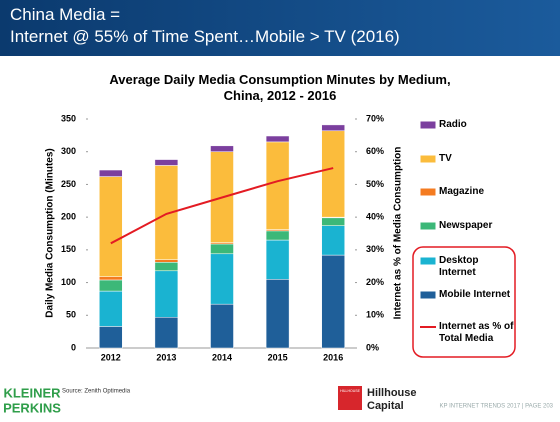 The height and width of the screenshot is (422, 560). Describe the element at coordinates (68, 151) in the screenshot. I see `y-tick-label: 300` at that location.